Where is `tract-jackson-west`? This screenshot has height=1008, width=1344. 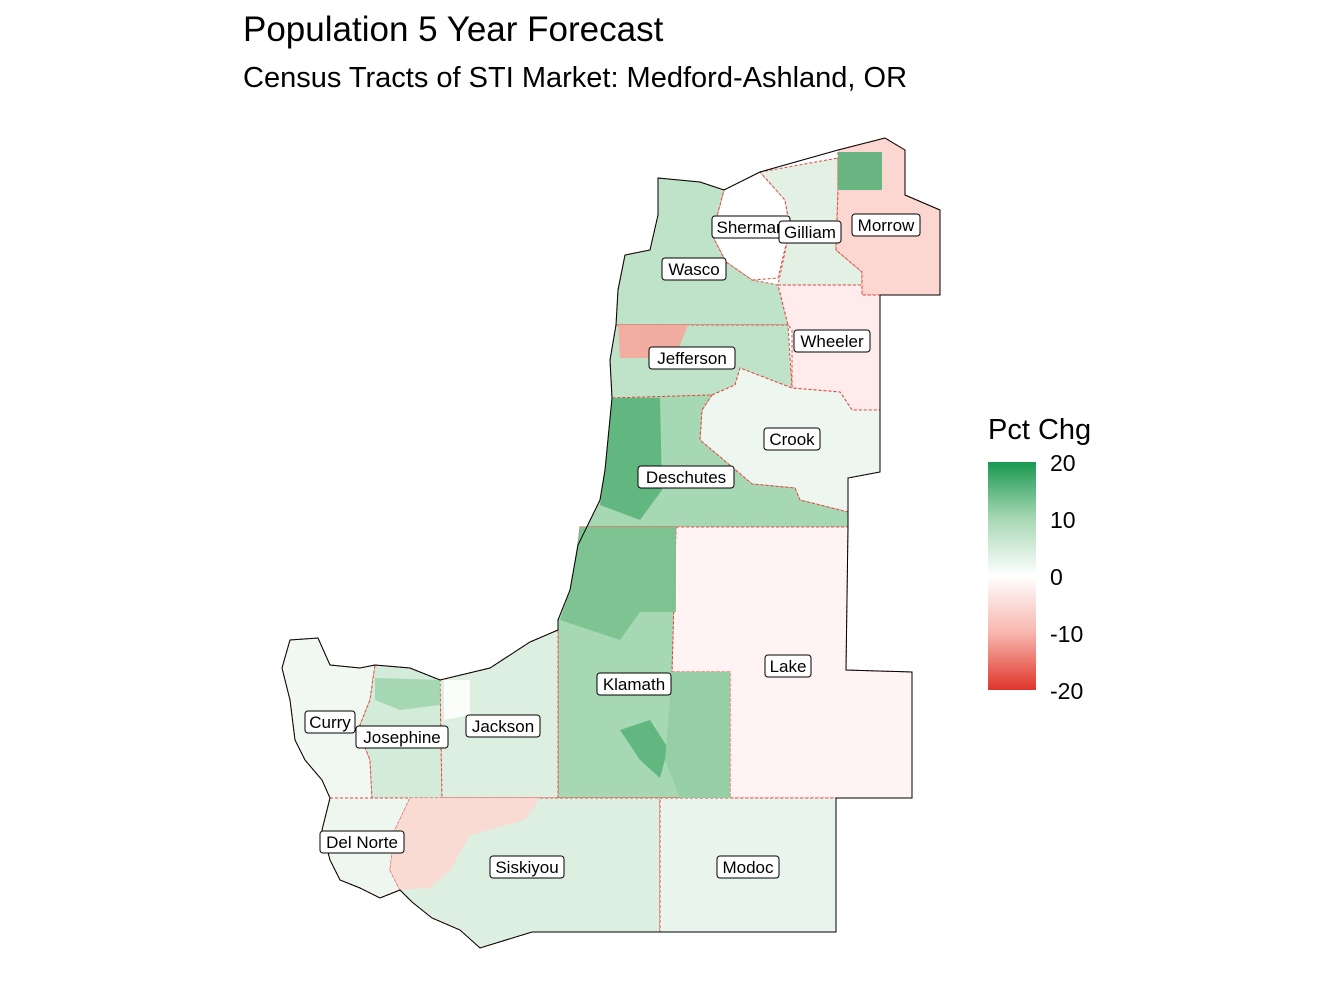
tract-jackson-west is located at coordinates (457, 700).